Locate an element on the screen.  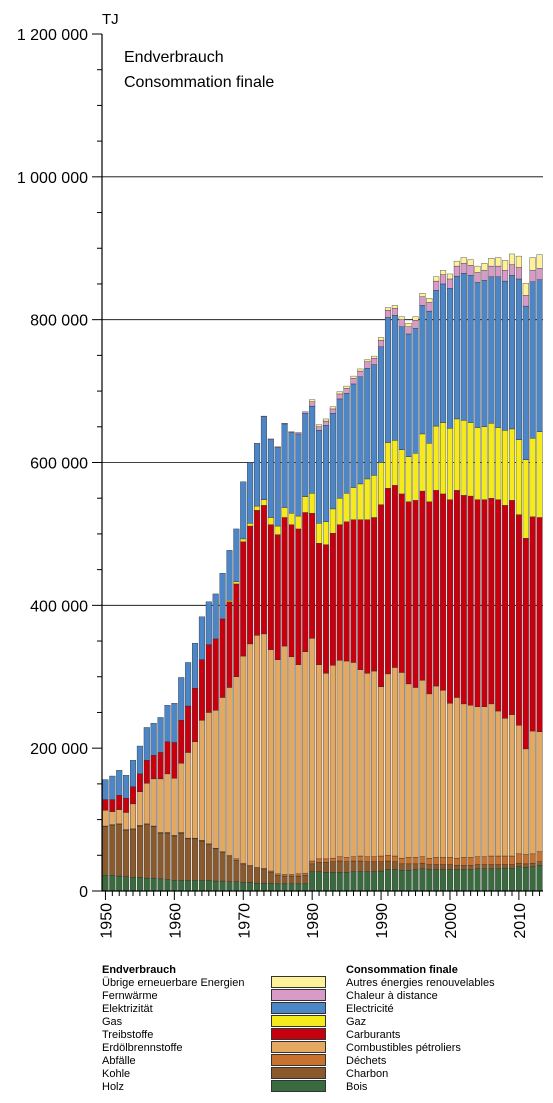
legend-label-de: Elektrizität is located at coordinates (127, 1009).